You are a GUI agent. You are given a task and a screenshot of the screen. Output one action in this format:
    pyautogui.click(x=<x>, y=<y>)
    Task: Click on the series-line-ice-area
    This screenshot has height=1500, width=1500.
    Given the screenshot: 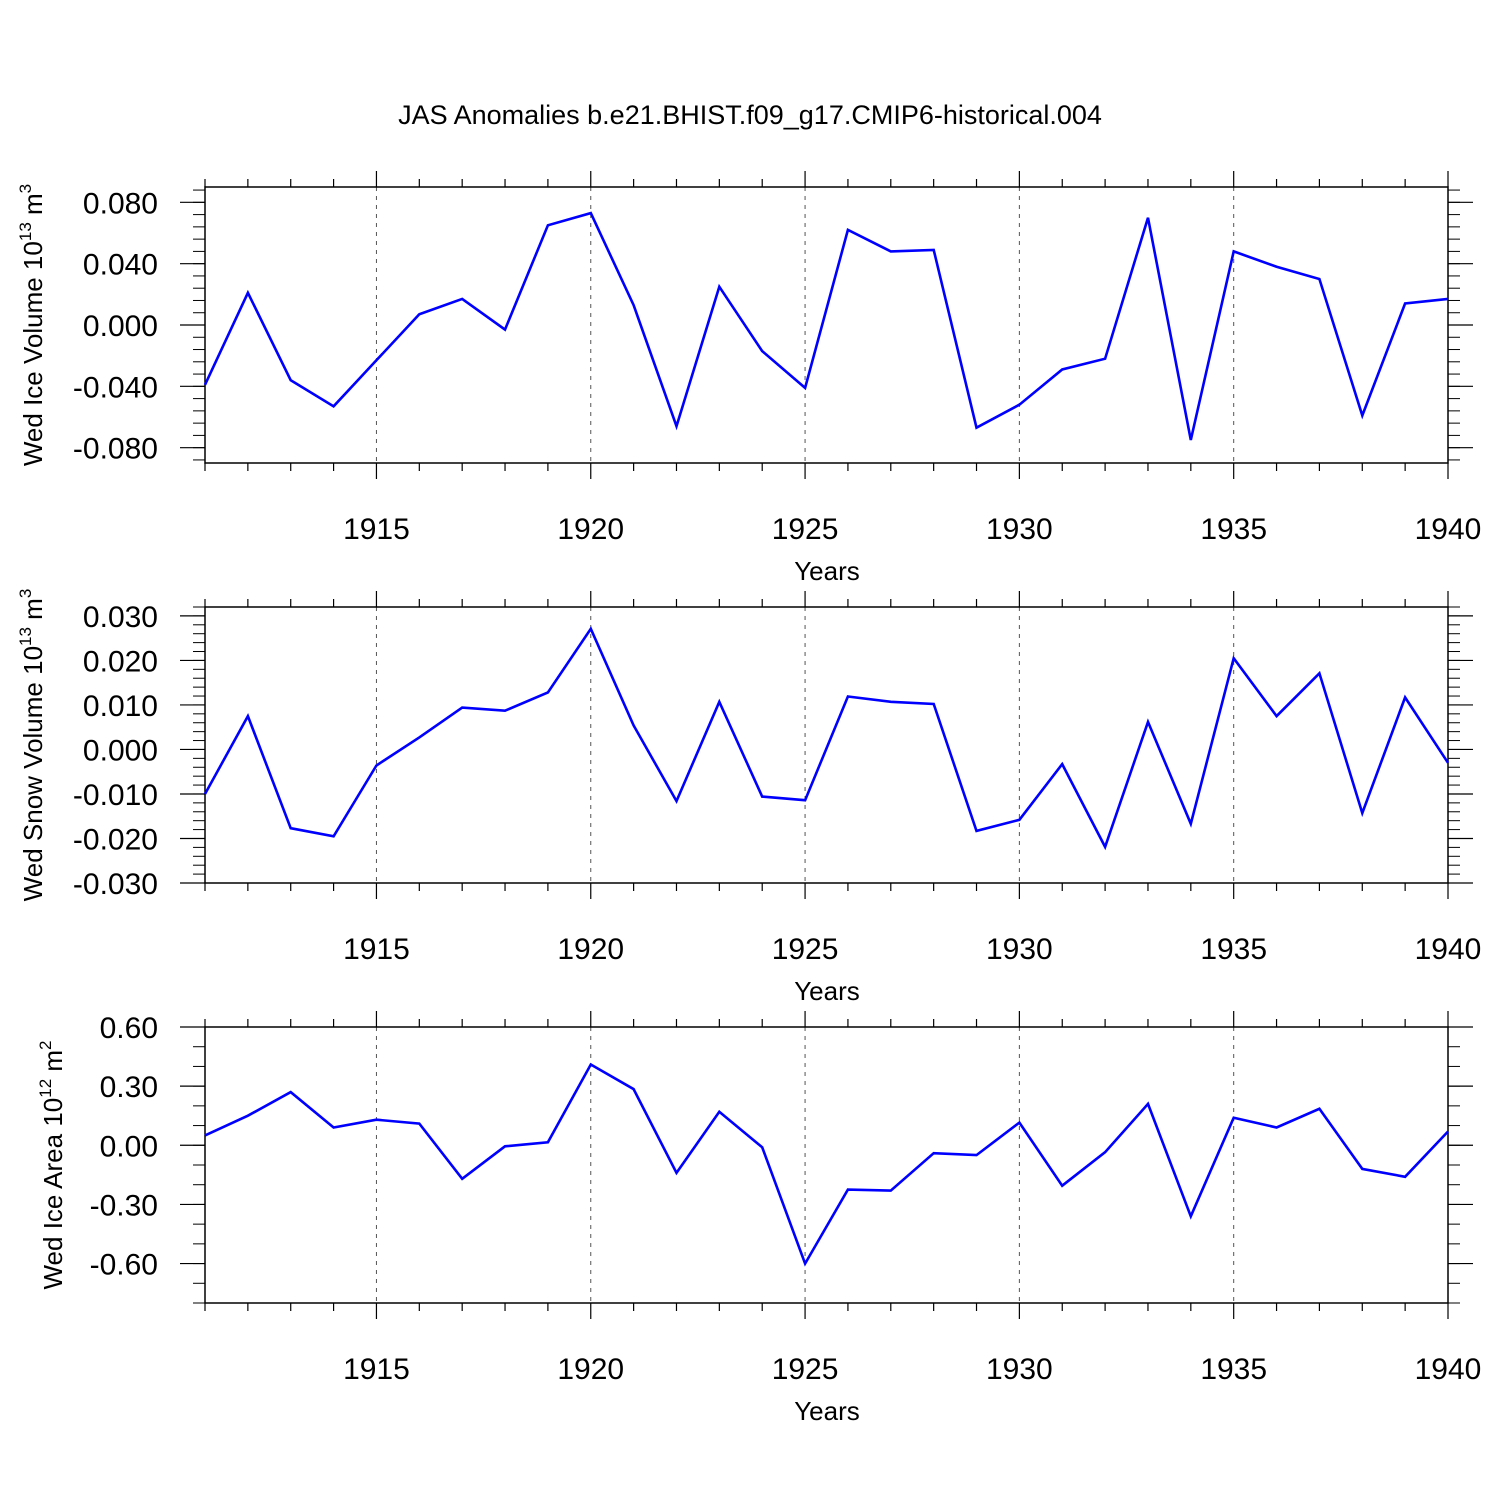 What is the action you would take?
    pyautogui.click(x=826, y=1164)
    